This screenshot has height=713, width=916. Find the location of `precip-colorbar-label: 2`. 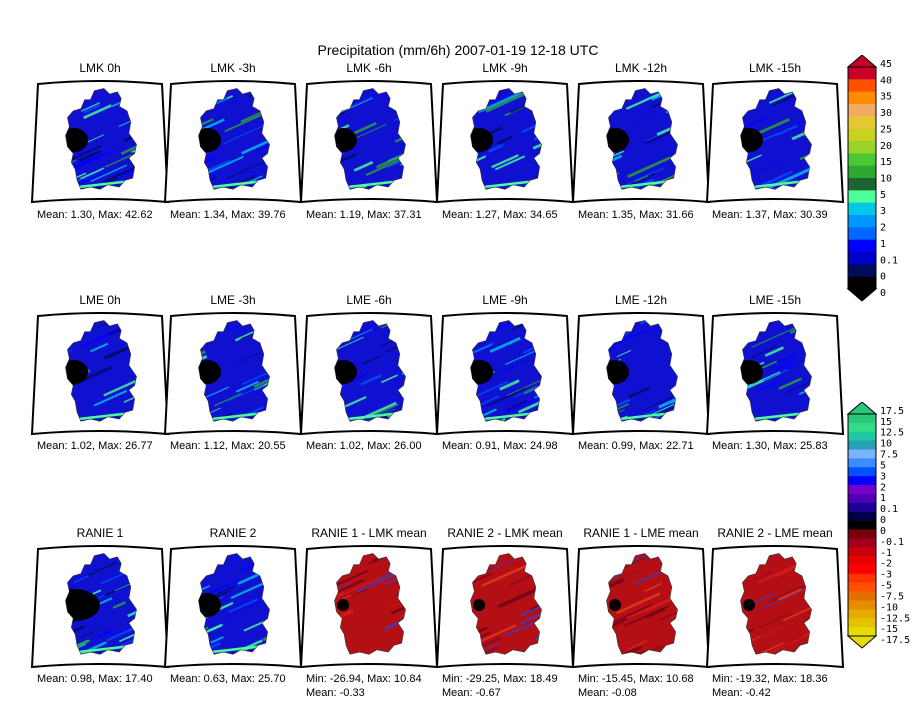

precip-colorbar-label: 2 is located at coordinates (883, 228).